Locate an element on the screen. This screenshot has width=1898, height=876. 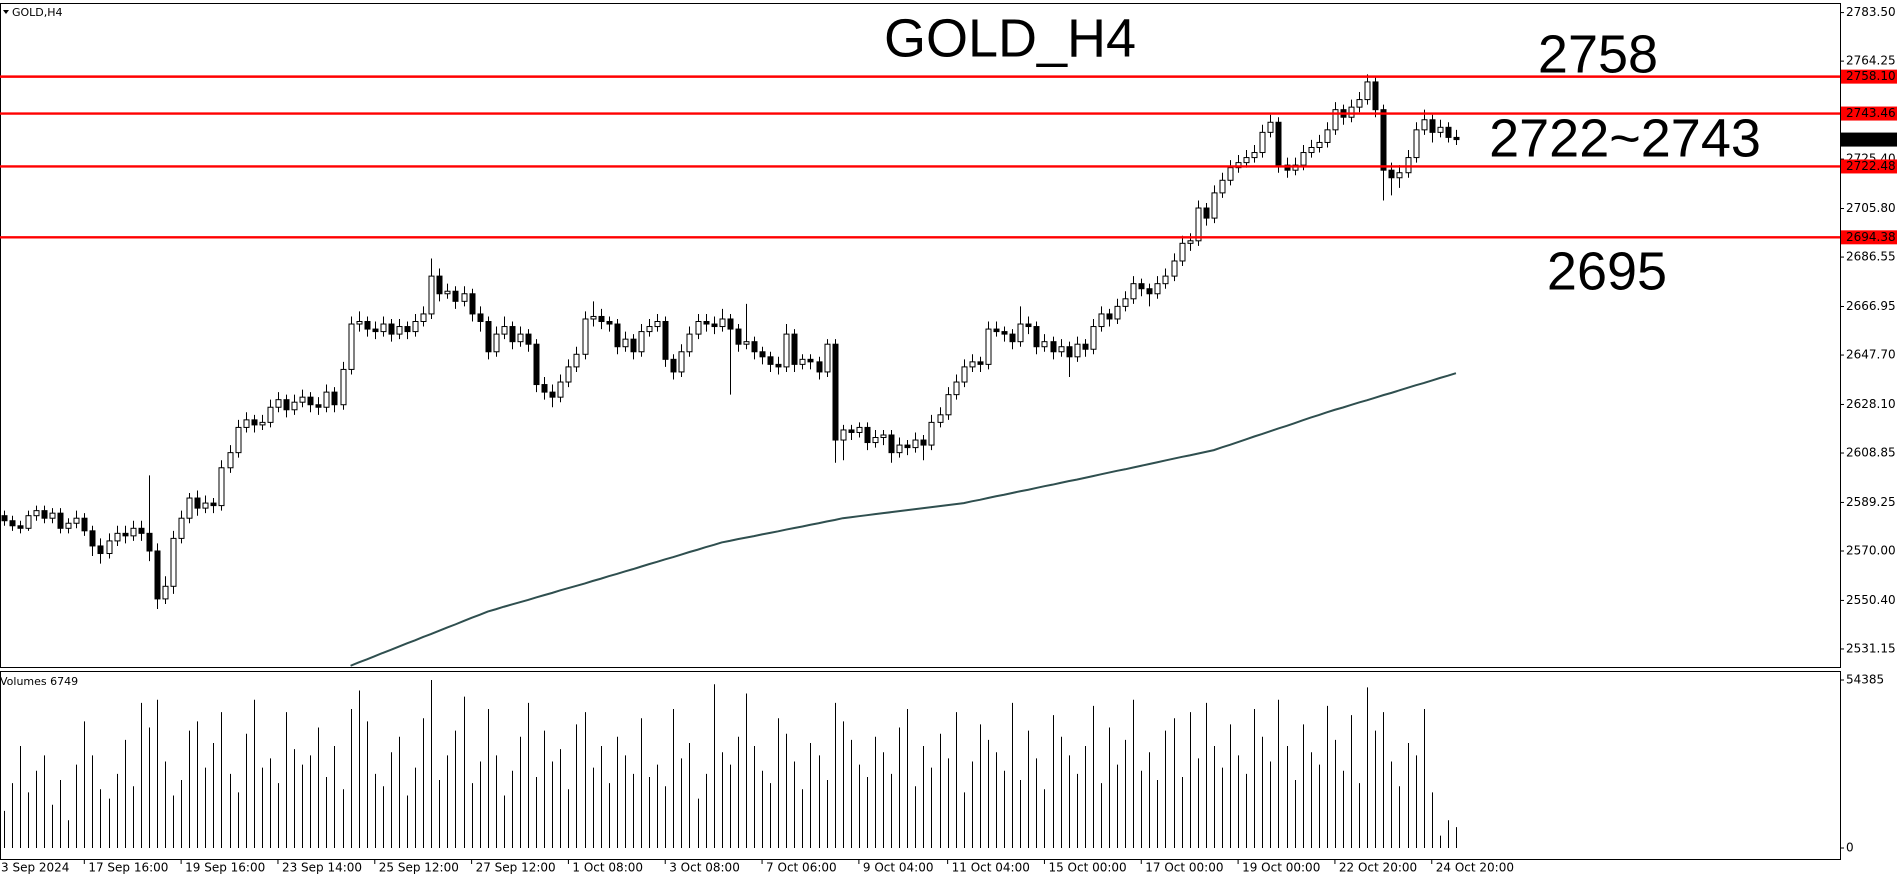
volume-tick-label: 54385 is located at coordinates (1865, 680).